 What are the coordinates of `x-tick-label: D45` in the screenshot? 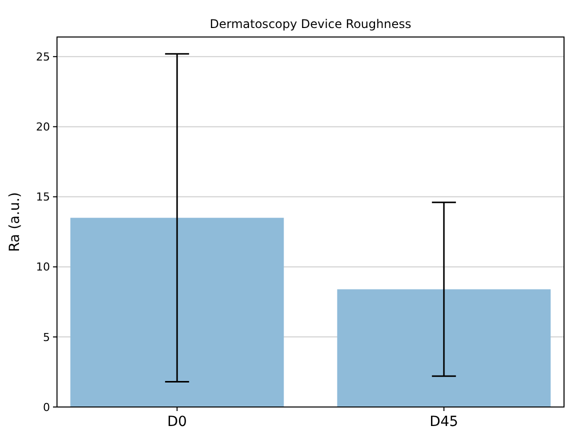 It's located at (444, 422).